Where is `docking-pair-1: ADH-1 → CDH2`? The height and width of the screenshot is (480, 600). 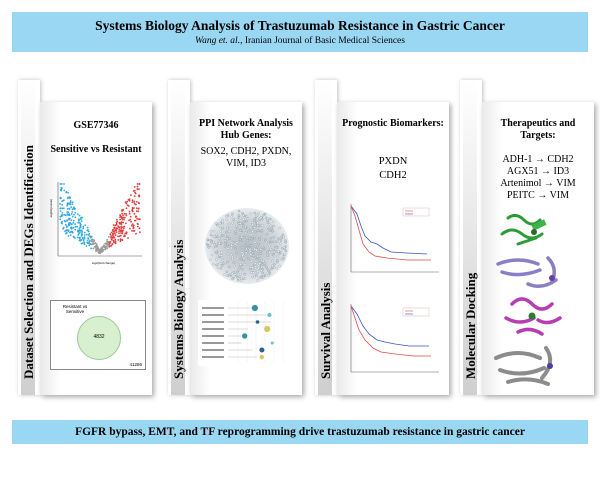 docking-pair-1: ADH-1 → CDH2 is located at coordinates (538, 159).